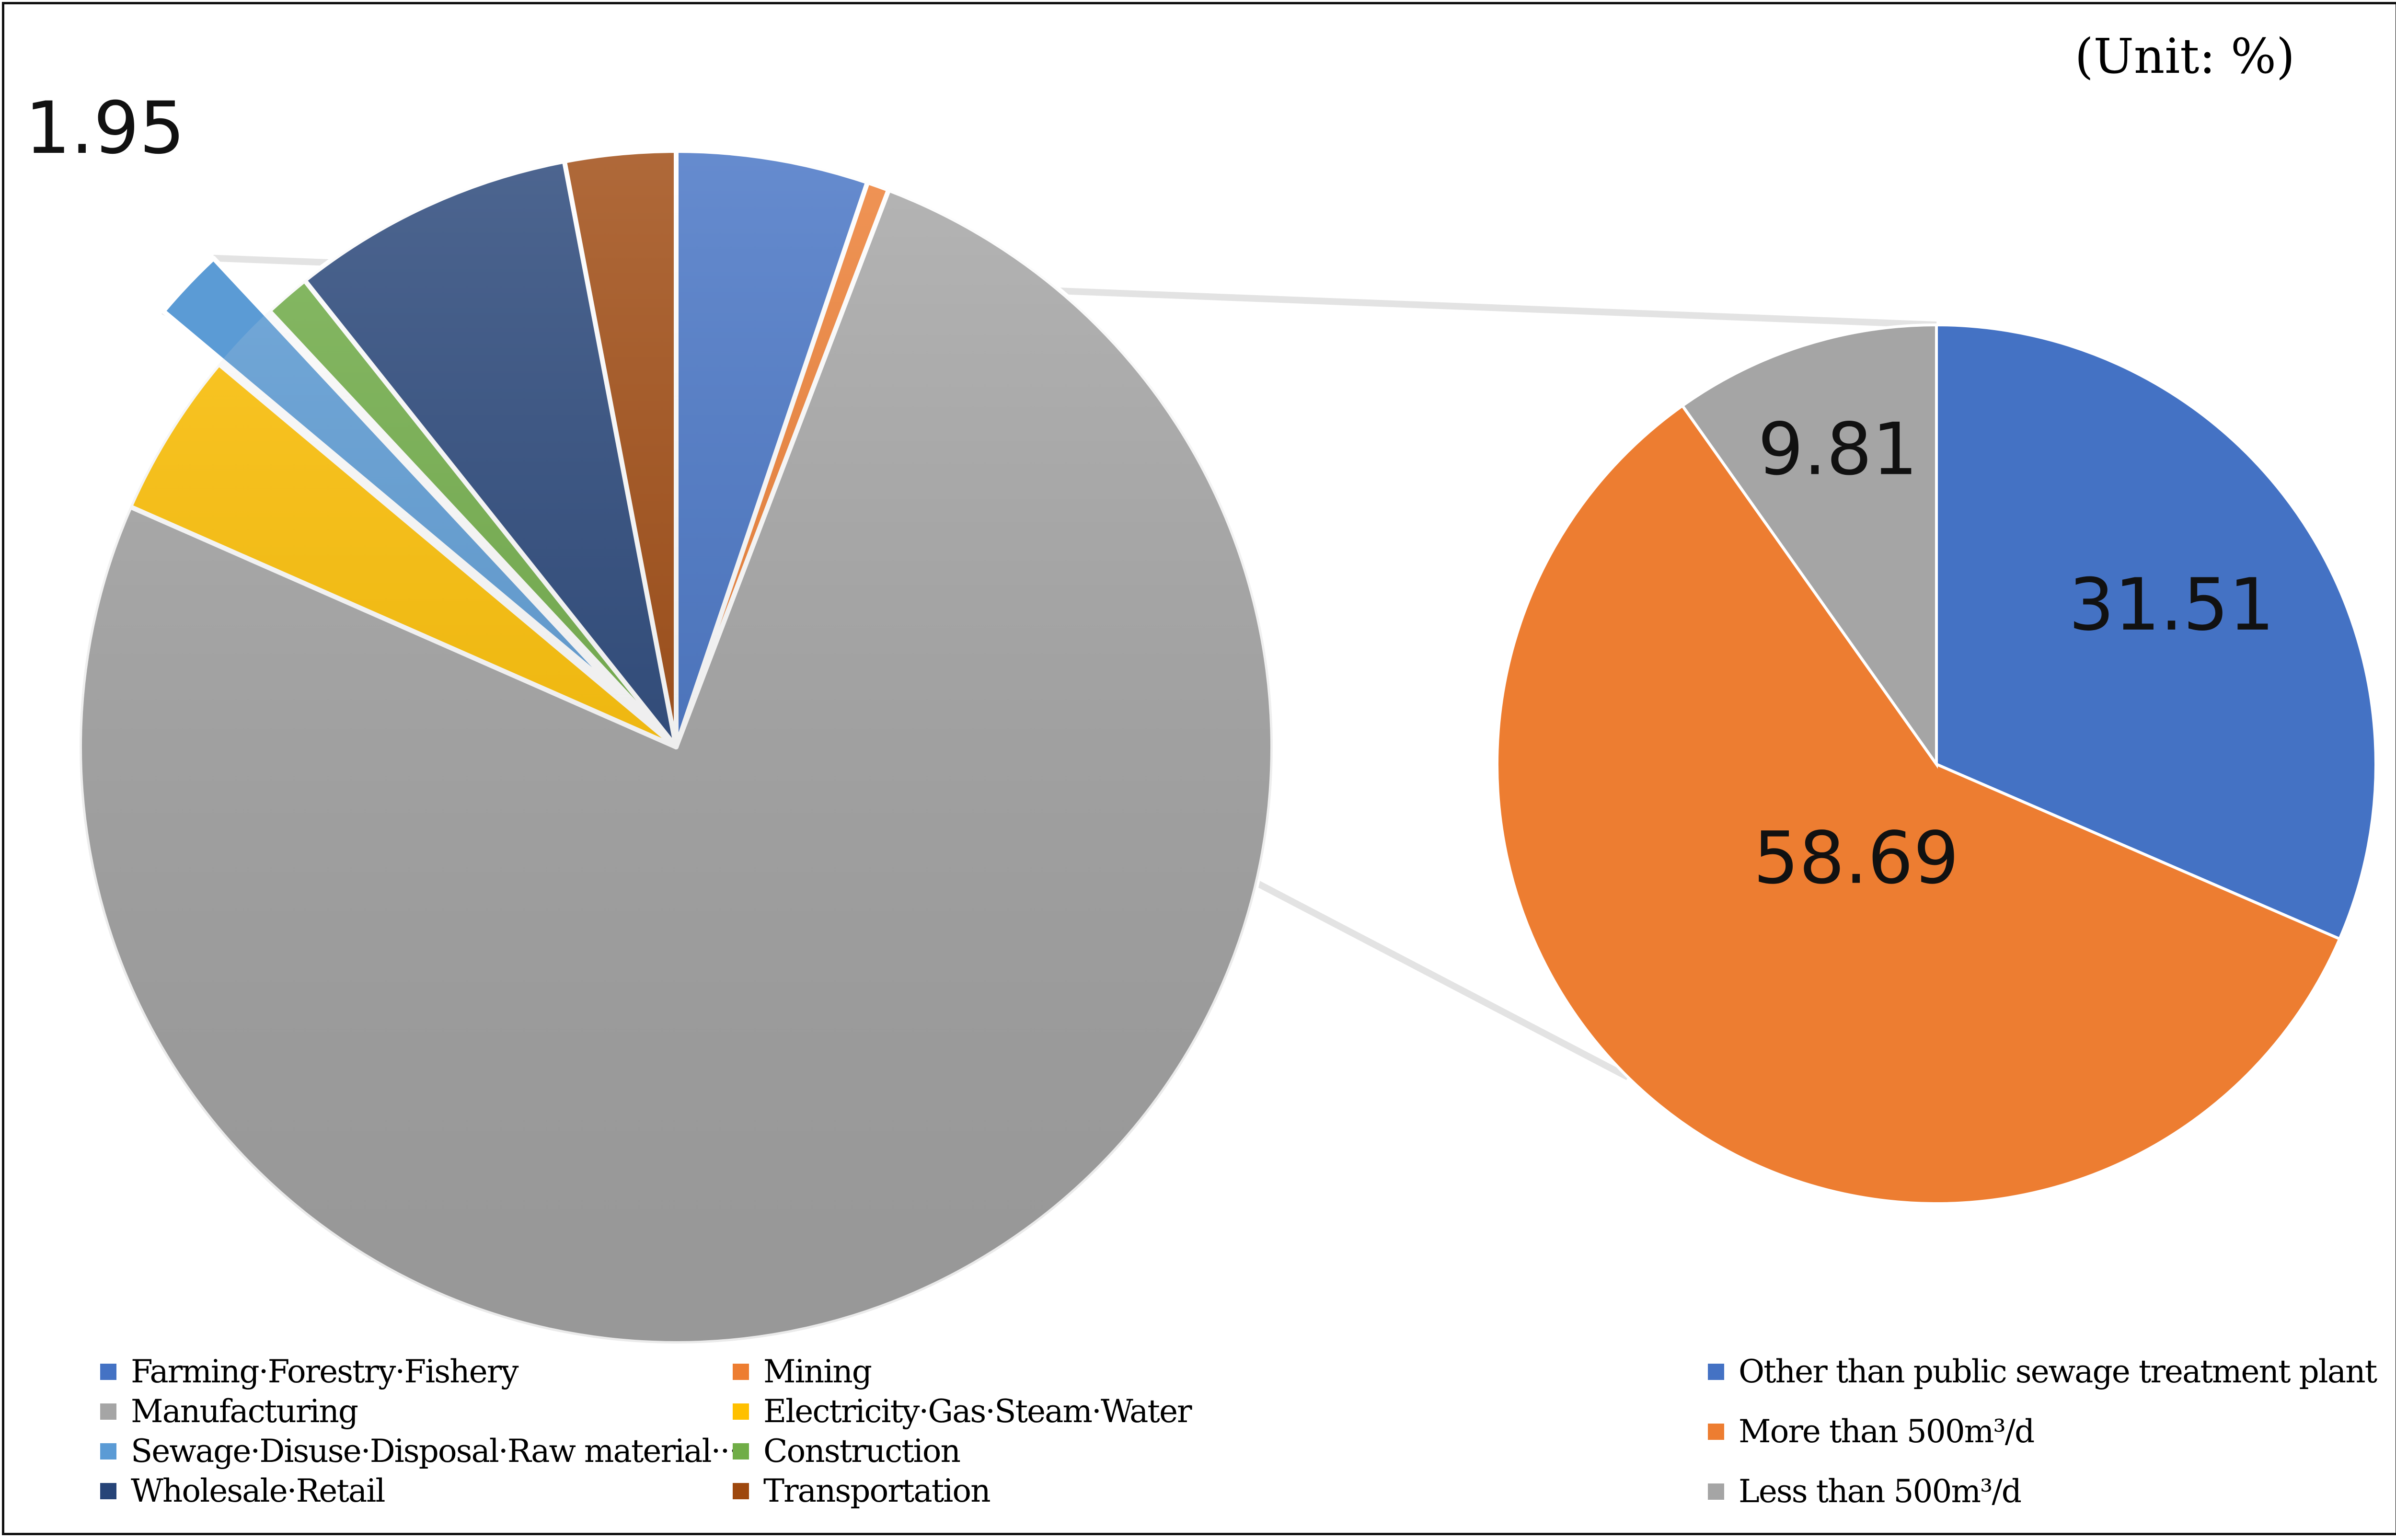  I want to click on legend-label: Transportation, so click(877, 1490).